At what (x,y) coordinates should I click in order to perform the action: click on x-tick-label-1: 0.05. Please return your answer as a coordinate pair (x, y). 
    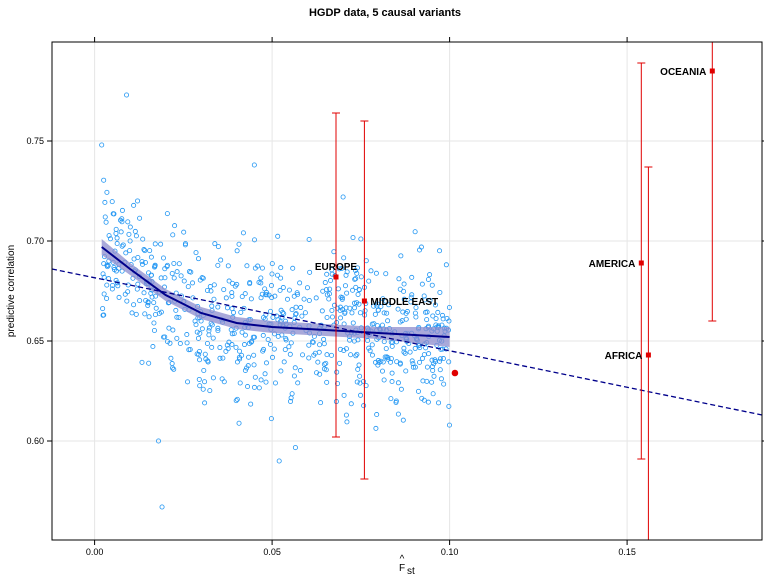
    Looking at the image, I should click on (272, 552).